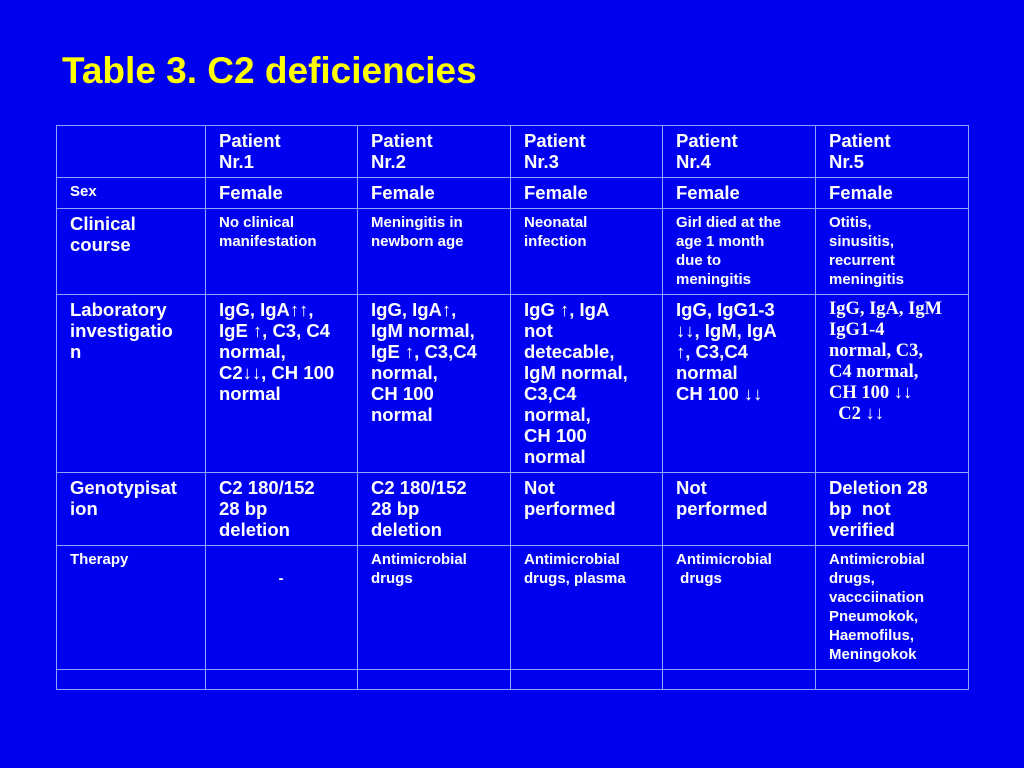  I want to click on row-label: Laboratory investigatio n, so click(121, 330).